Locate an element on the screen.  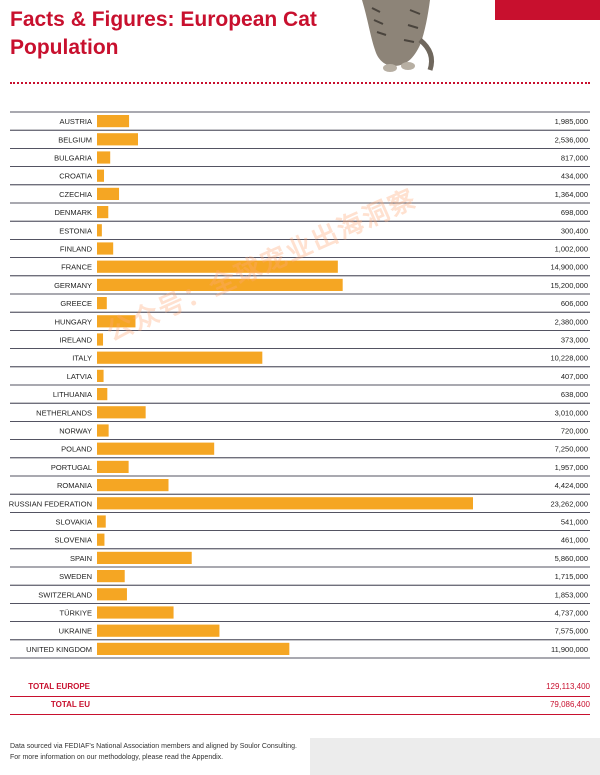
bar-lithuania is located at coordinates (102, 394).